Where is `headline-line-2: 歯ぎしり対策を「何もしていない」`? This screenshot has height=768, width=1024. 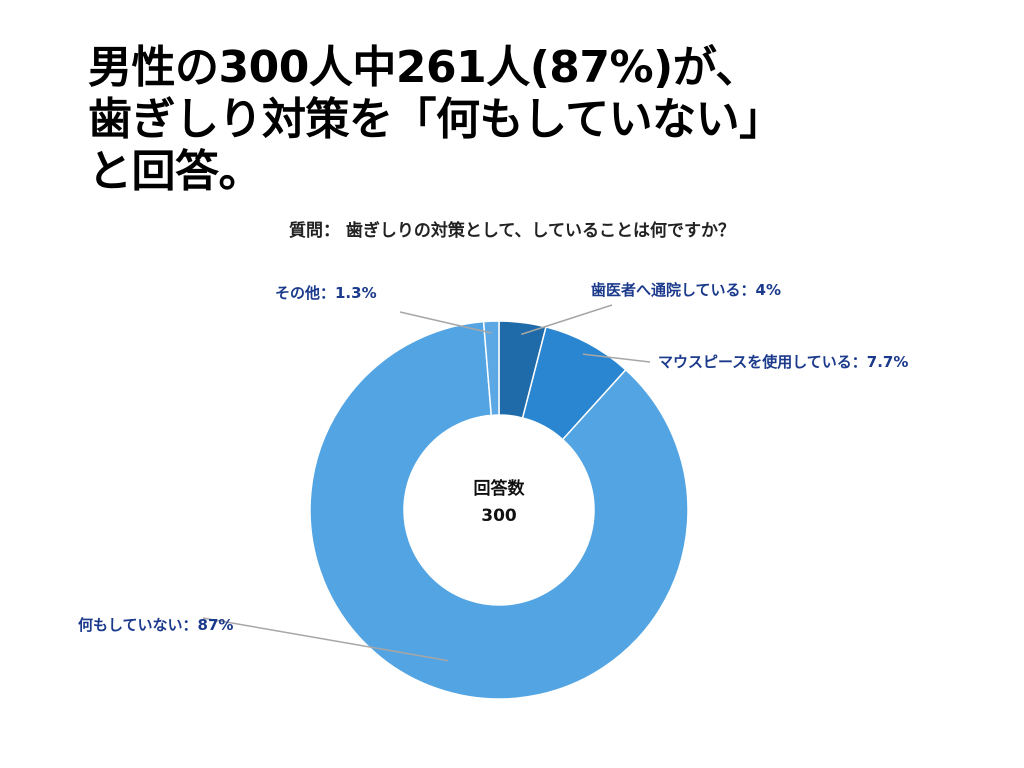
headline-line-2: 歯ぎしり対策を「何もしていない」 is located at coordinates (435, 119).